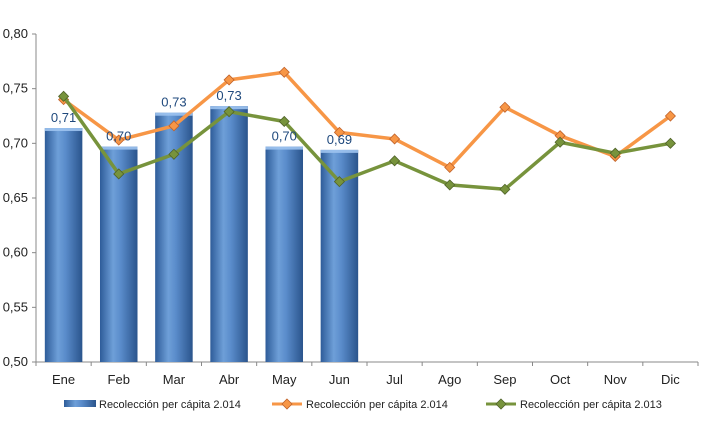 The height and width of the screenshot is (424, 715). I want to click on y-tick-labels: 0,50 0,55 0,60 0,65 0,70 0,75 0,80, so click(15, 197).